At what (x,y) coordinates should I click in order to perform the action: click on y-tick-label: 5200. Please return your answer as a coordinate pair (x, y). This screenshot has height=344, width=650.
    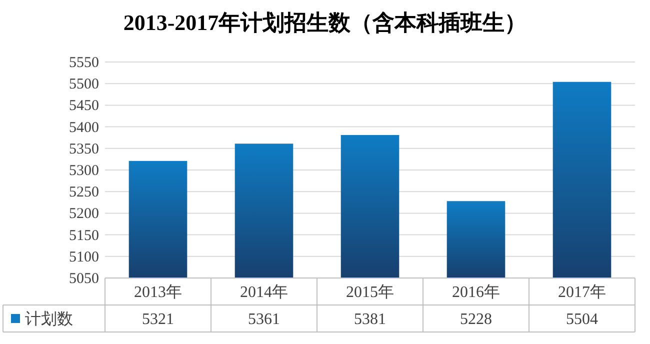
    Looking at the image, I should click on (84, 214).